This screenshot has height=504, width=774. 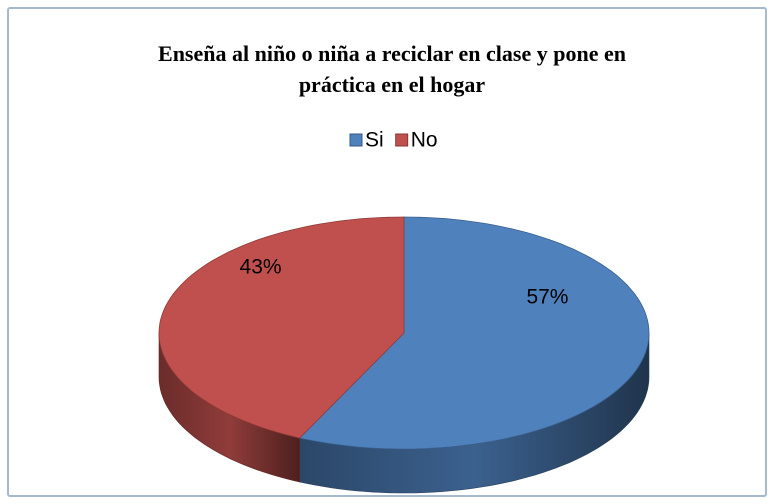 What do you see at coordinates (547, 297) in the screenshot?
I see `data-label: 57%` at bounding box center [547, 297].